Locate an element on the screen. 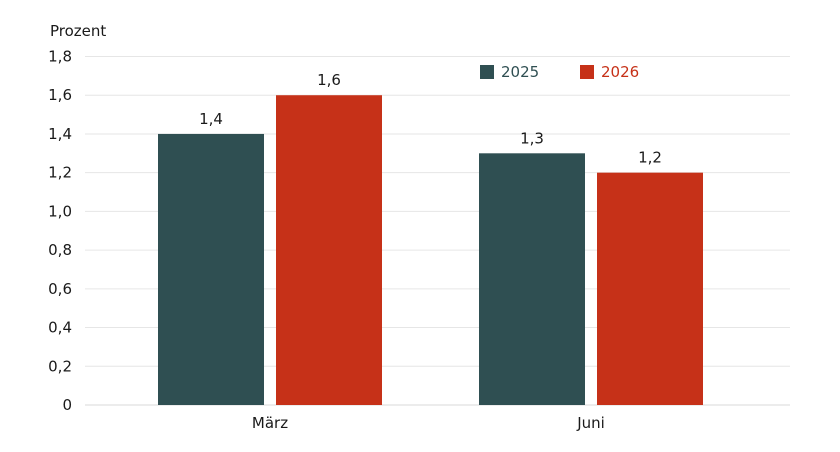 This screenshot has width=840, height=452. y-tick-label: 1,0 is located at coordinates (60, 211).